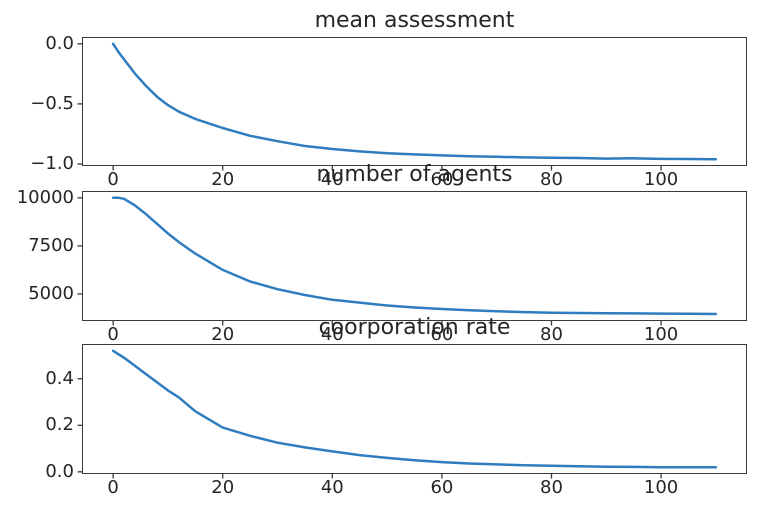  What do you see at coordinates (59, 378) in the screenshot?
I see `y-tick-label: 0.4` at bounding box center [59, 378].